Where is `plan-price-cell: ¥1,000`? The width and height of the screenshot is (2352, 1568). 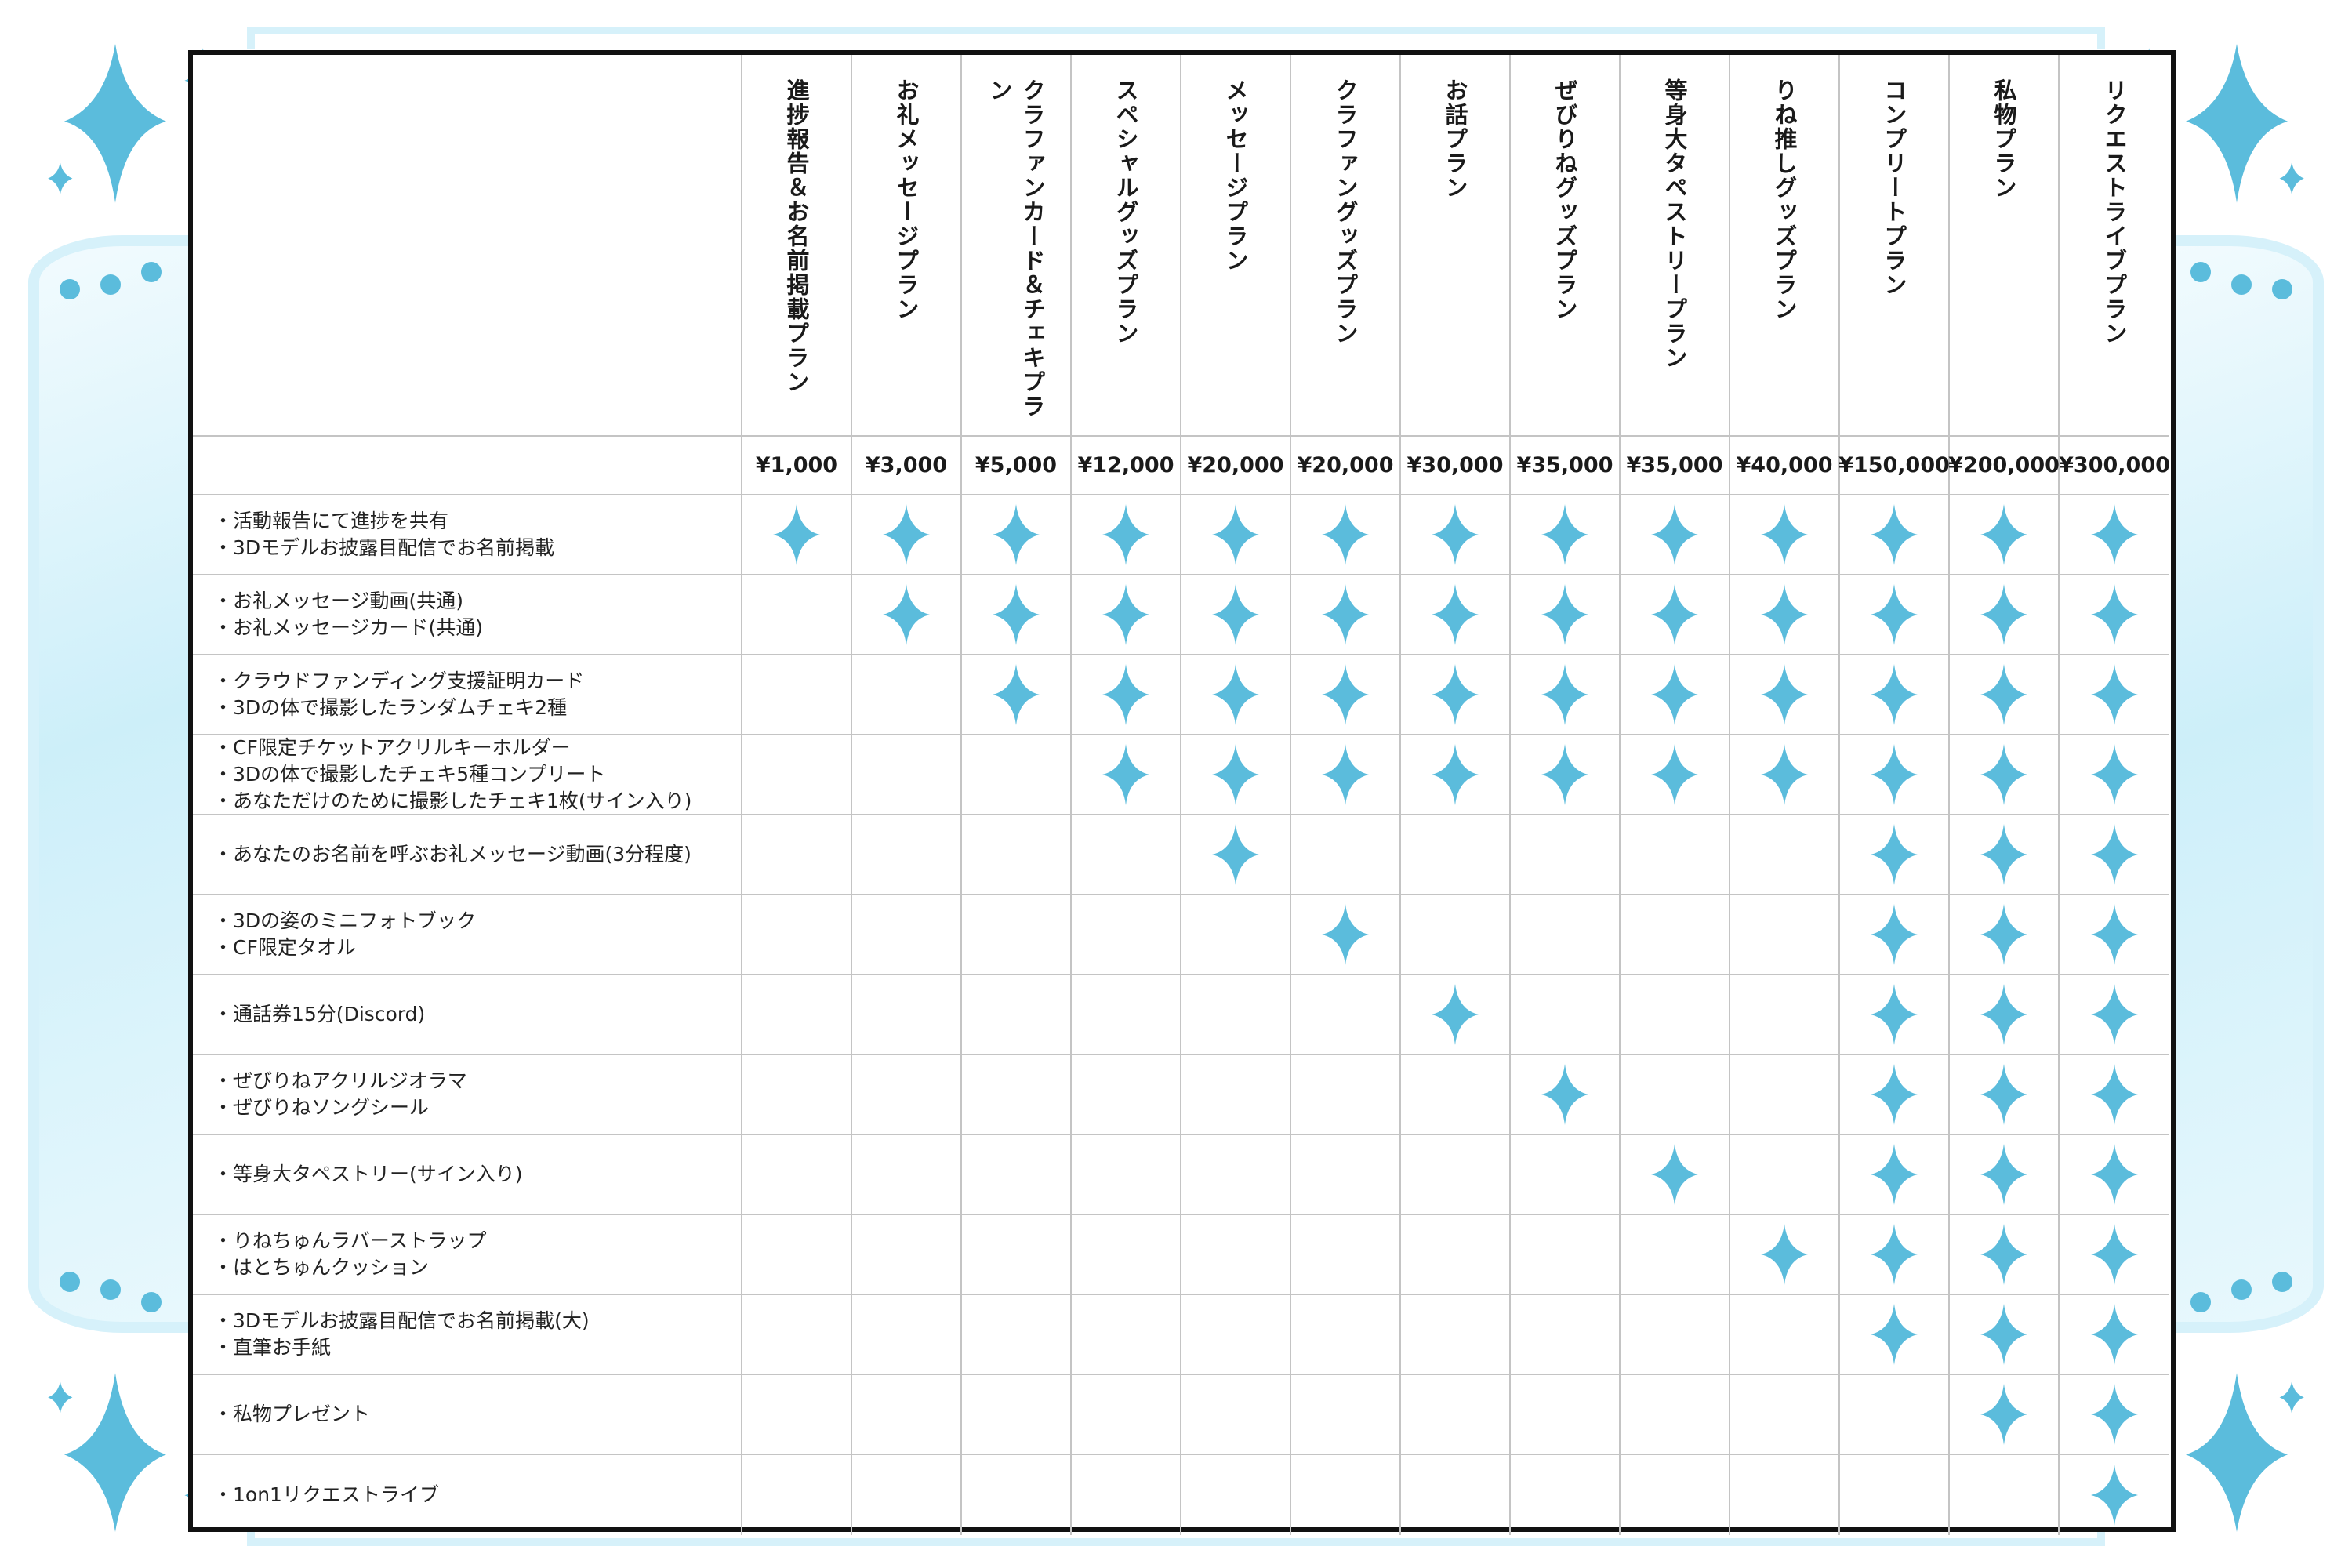
plan-price-cell: ¥1,000 is located at coordinates (797, 466).